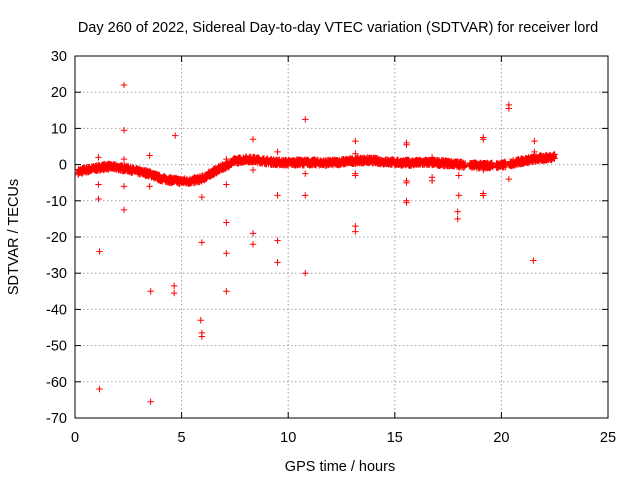  I want to click on x-tick-label: 25, so click(608, 438).